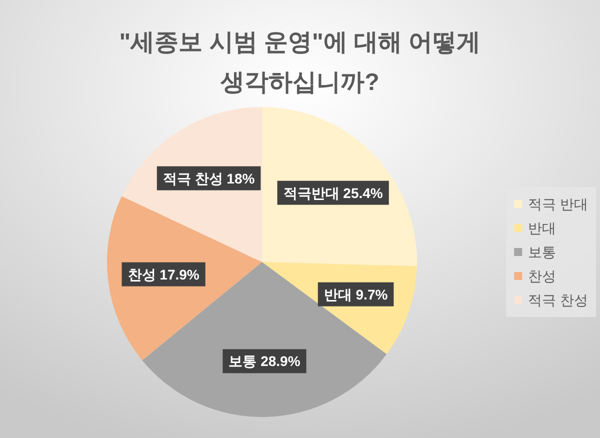  Describe the element at coordinates (333, 192) in the screenshot. I see `data-label: 적극반대 25.4%` at that location.